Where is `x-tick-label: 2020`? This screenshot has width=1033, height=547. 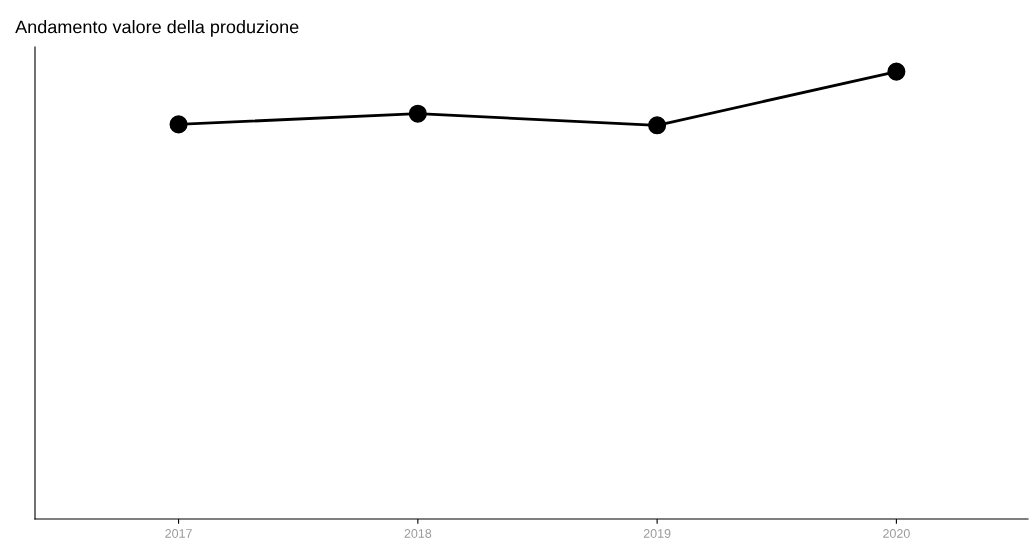
x-tick-label: 2020 is located at coordinates (896, 533).